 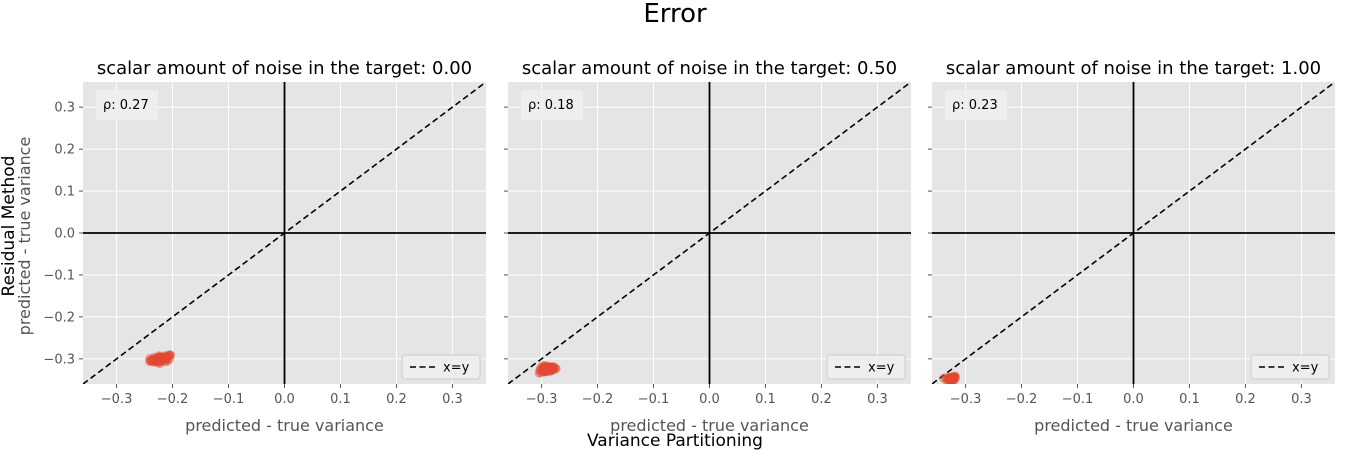 What do you see at coordinates (1305, 368) in the screenshot?
I see `legend-label: x=y` at bounding box center [1305, 368].